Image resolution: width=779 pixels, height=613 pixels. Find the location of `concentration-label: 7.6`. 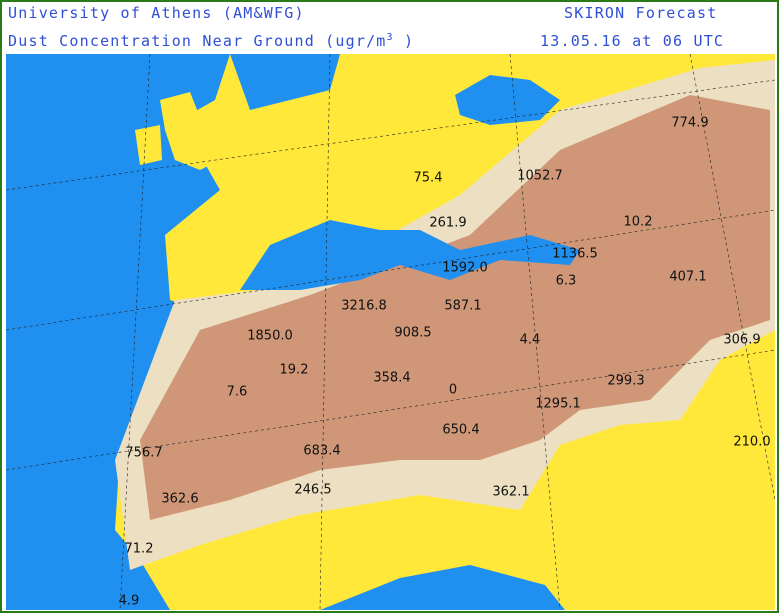

concentration-label: 7.6 is located at coordinates (237, 392).